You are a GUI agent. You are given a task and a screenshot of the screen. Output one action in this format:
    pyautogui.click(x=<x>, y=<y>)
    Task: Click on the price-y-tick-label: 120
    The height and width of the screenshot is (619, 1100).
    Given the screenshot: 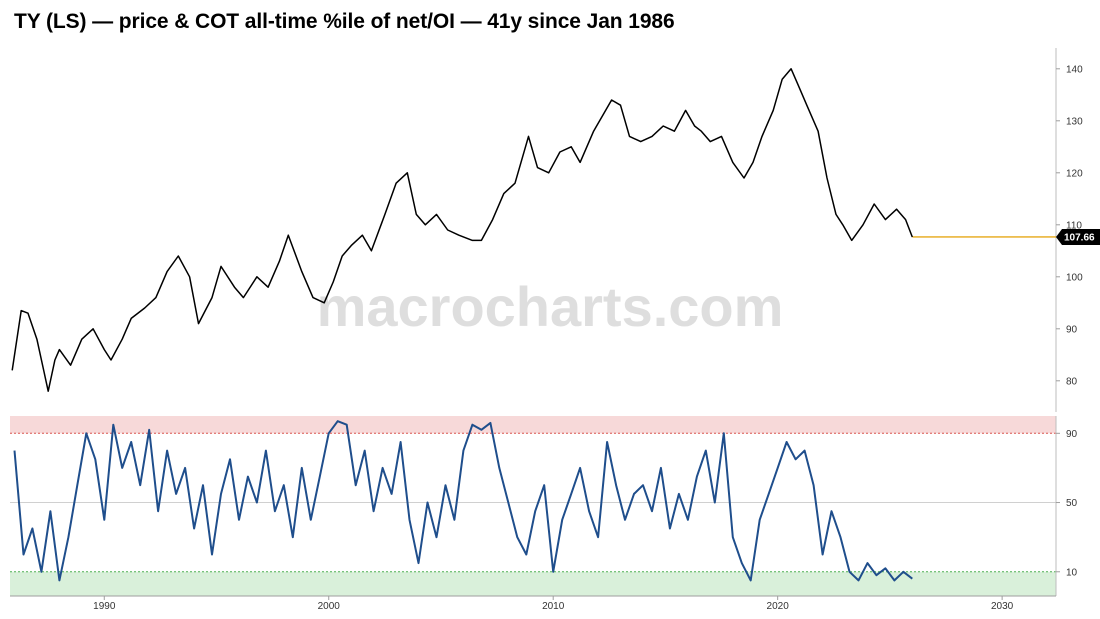 What is the action you would take?
    pyautogui.click(x=1074, y=173)
    